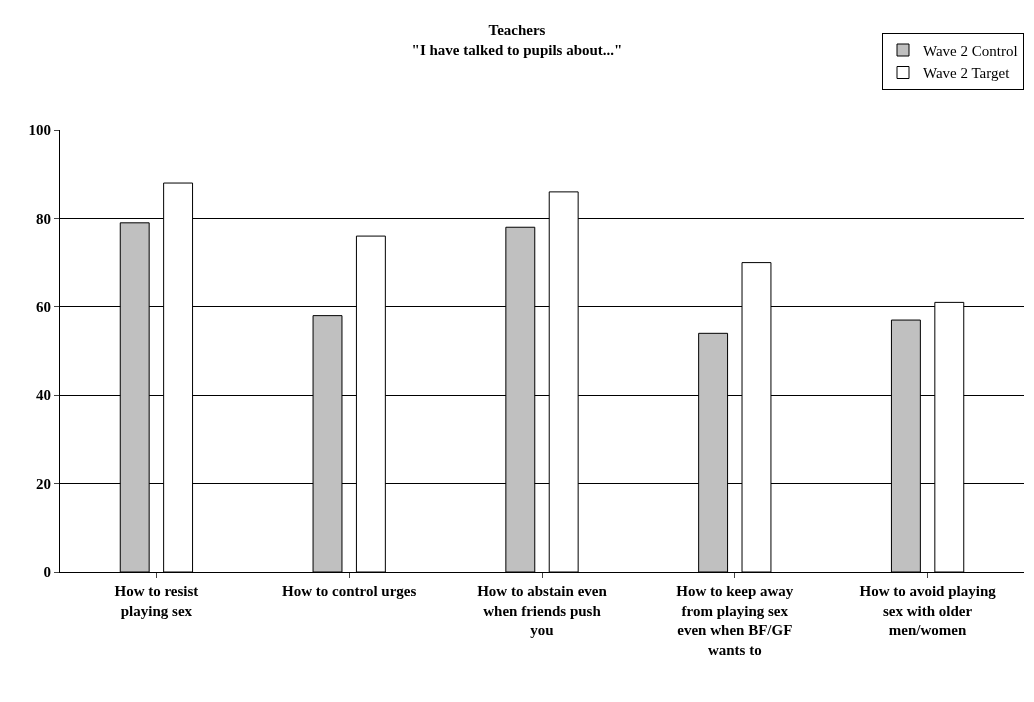 Image resolution: width=1034 pixels, height=702 pixels. What do you see at coordinates (349, 591) in the screenshot?
I see `x-tick-label: How to control urges` at bounding box center [349, 591].